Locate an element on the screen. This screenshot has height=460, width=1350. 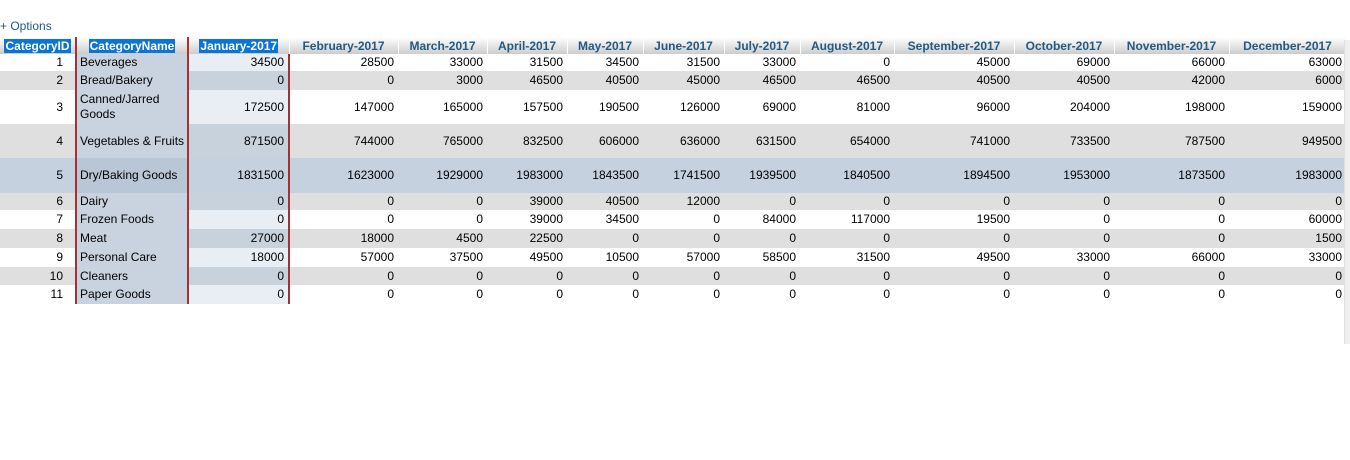
column-header-june-2017: June-2017 is located at coordinates (684, 45).